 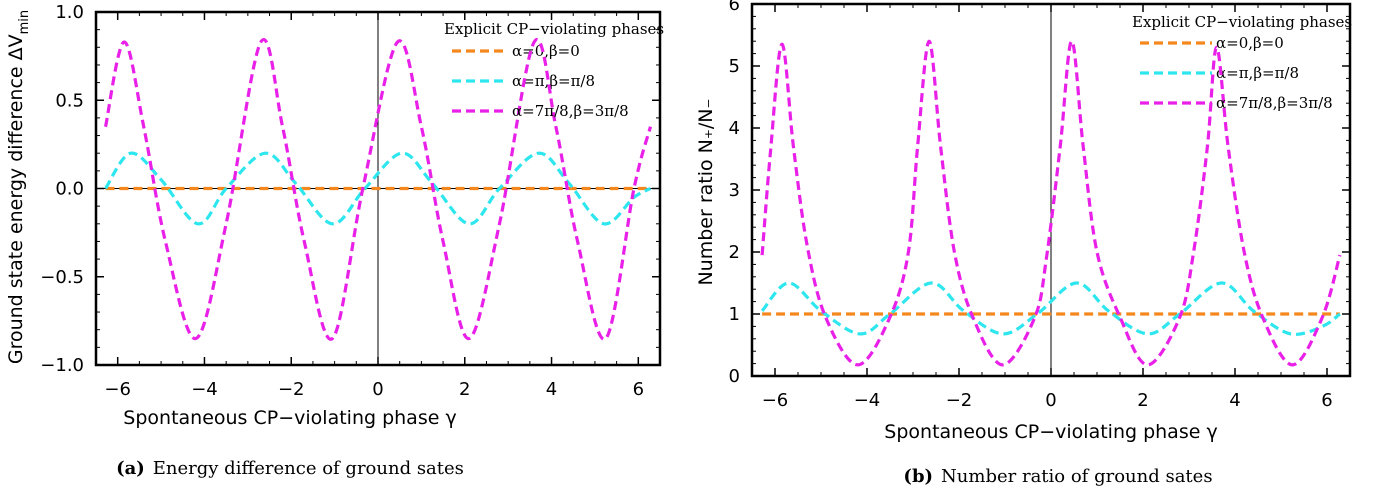 What do you see at coordinates (551, 389) in the screenshot?
I see `x-tick-label-a: 4` at bounding box center [551, 389].